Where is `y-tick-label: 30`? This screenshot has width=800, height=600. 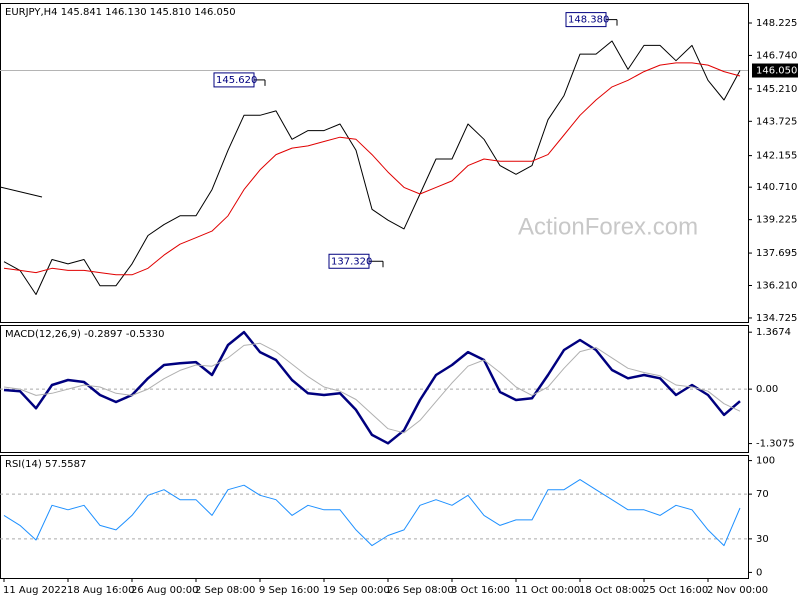 y-tick-label: 30 is located at coordinates (762, 539).